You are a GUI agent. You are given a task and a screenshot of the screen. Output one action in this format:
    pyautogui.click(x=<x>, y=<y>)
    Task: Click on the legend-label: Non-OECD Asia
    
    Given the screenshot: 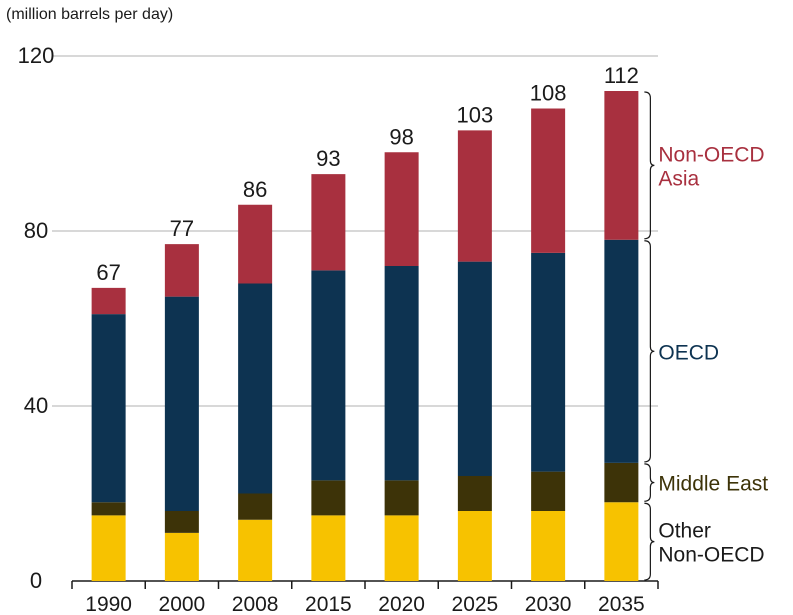 What is the action you would take?
    pyautogui.click(x=711, y=166)
    